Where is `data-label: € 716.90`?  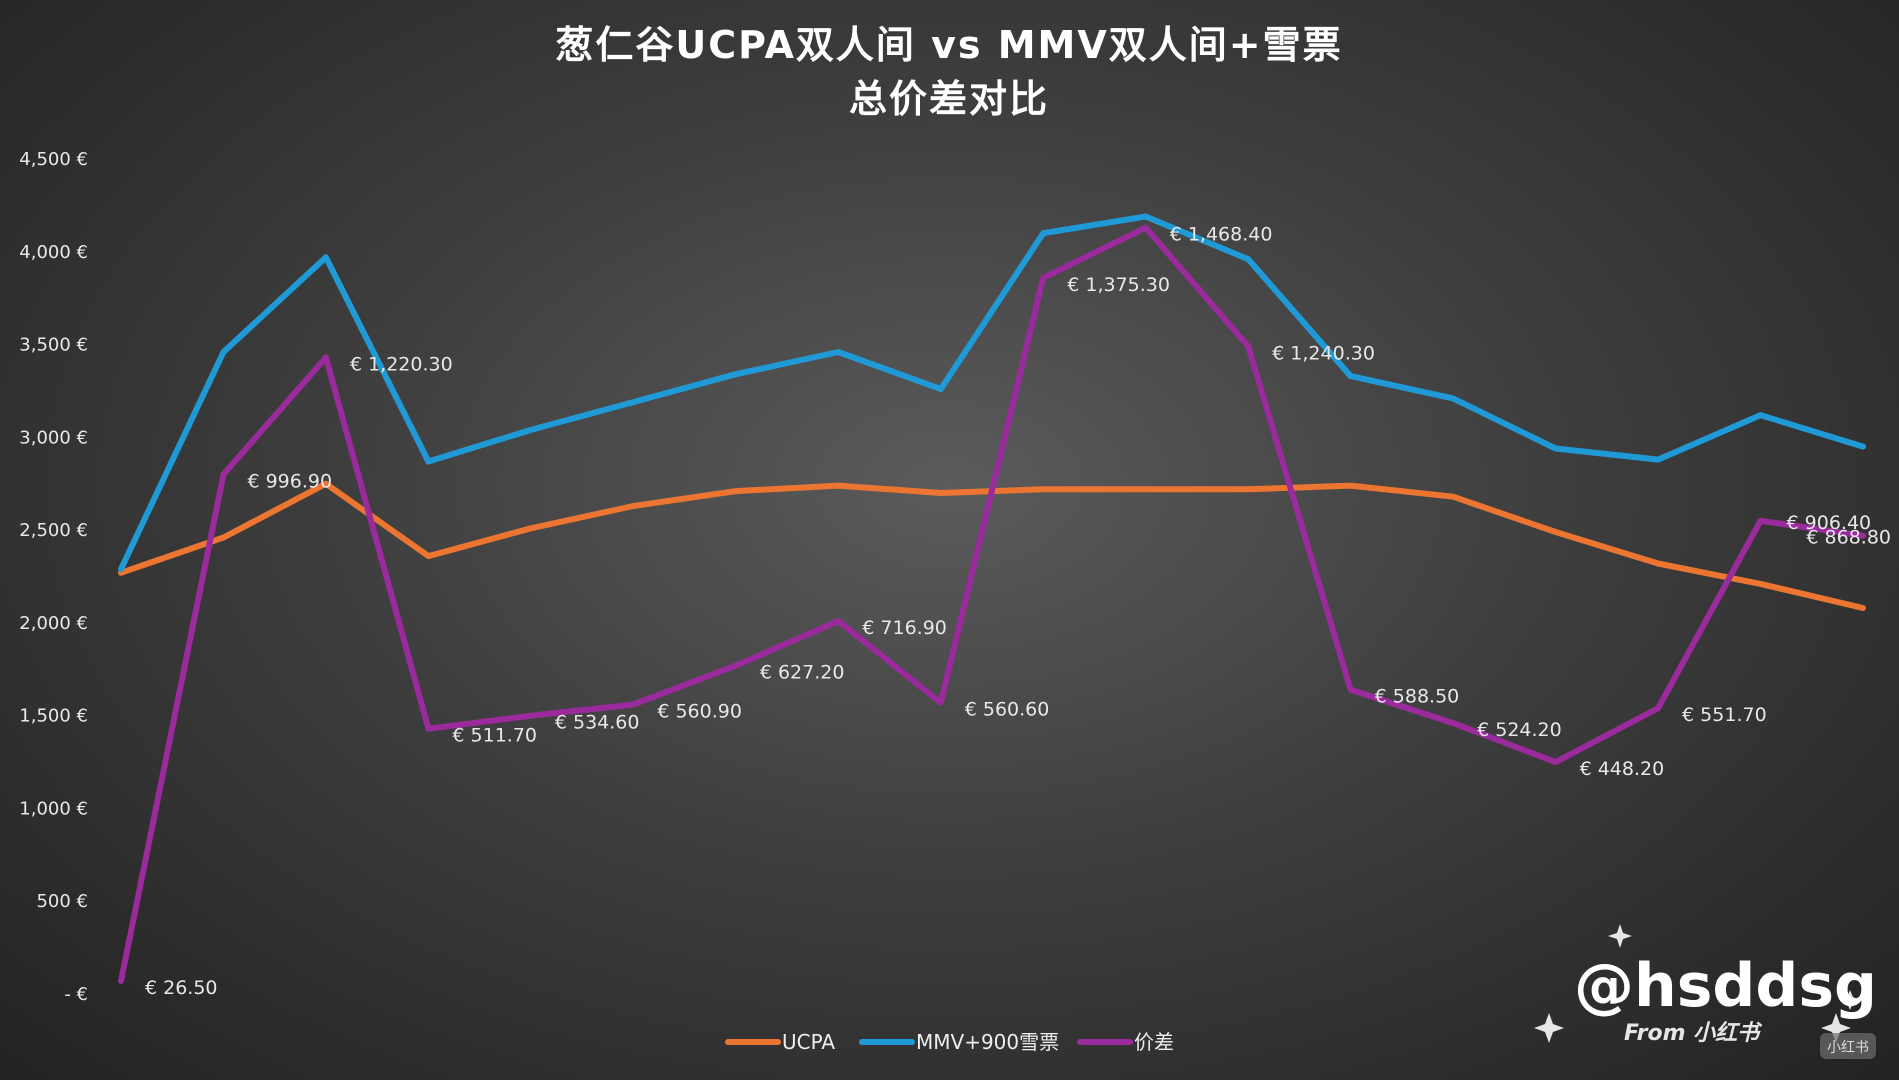
data-label: € 716.90 is located at coordinates (904, 628).